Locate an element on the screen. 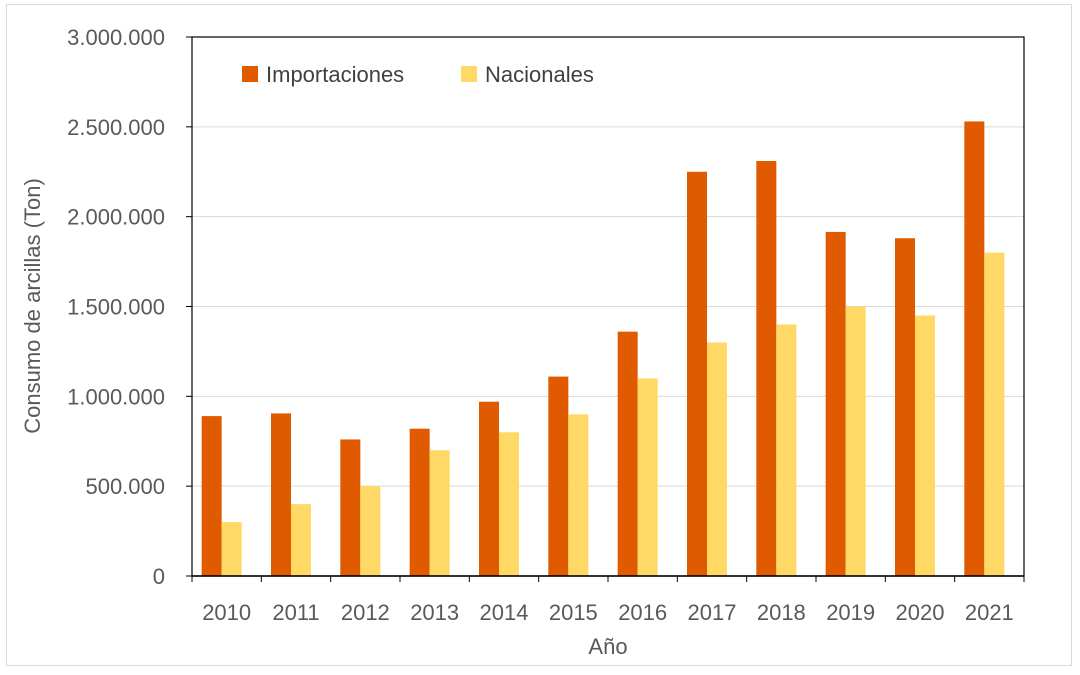 Image resolution: width=1080 pixels, height=675 pixels. bar-nacionales-2021 is located at coordinates (994, 414).